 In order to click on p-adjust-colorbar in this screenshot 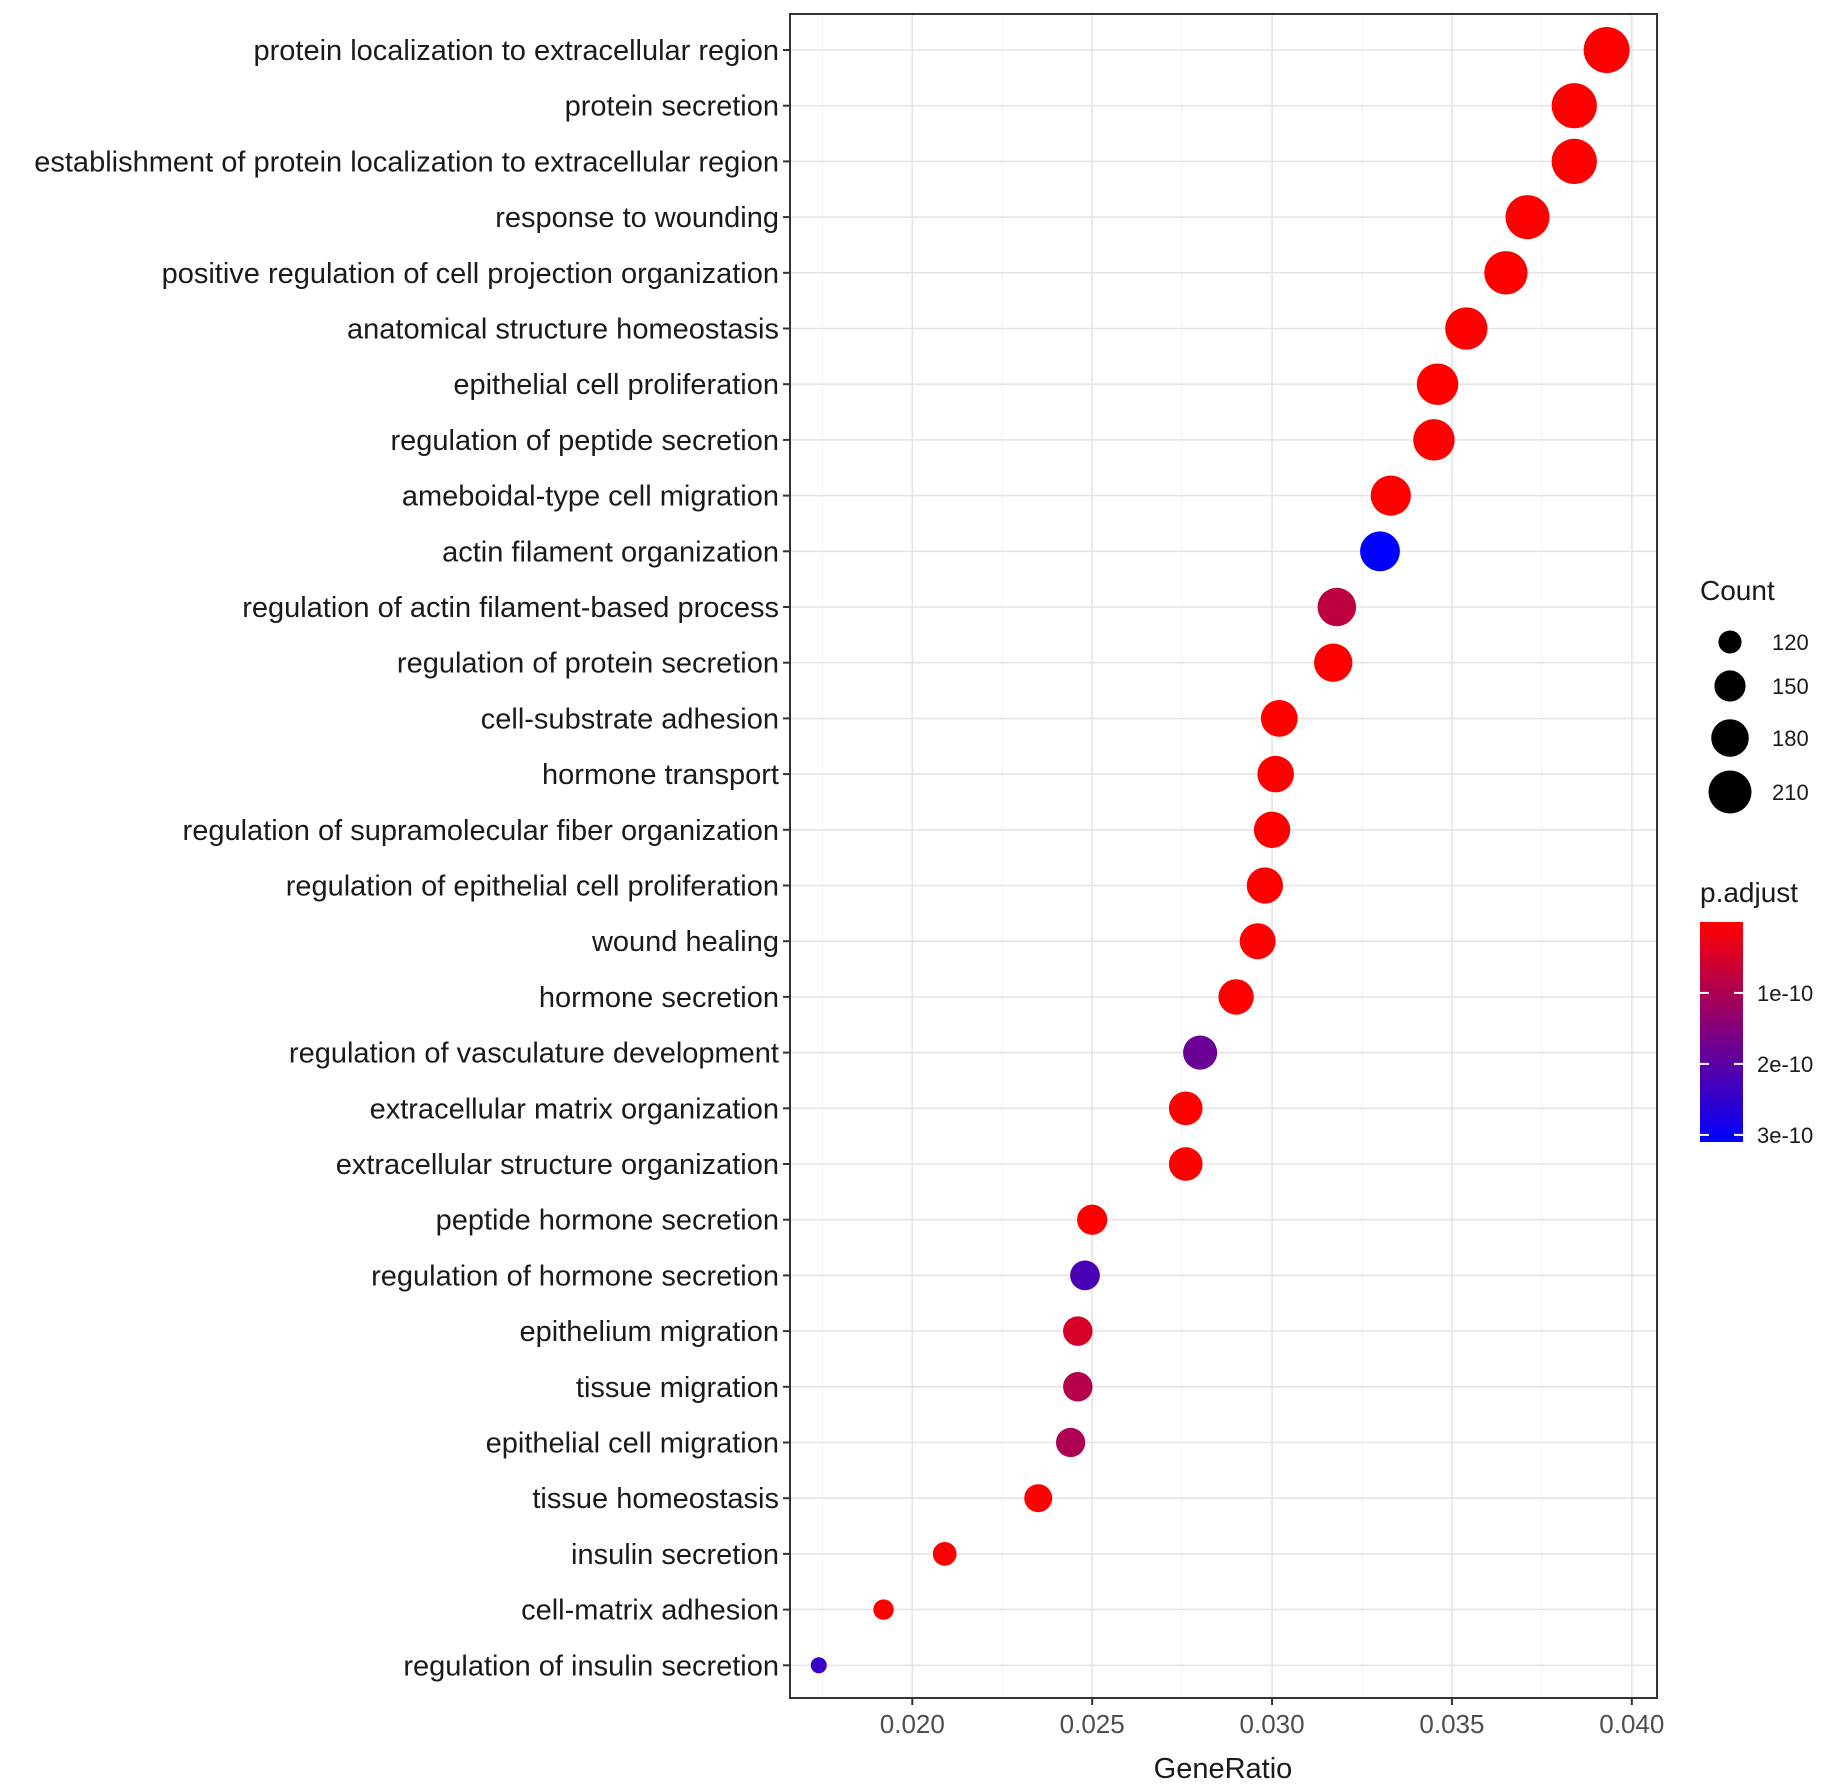, I will do `click(1721, 1032)`.